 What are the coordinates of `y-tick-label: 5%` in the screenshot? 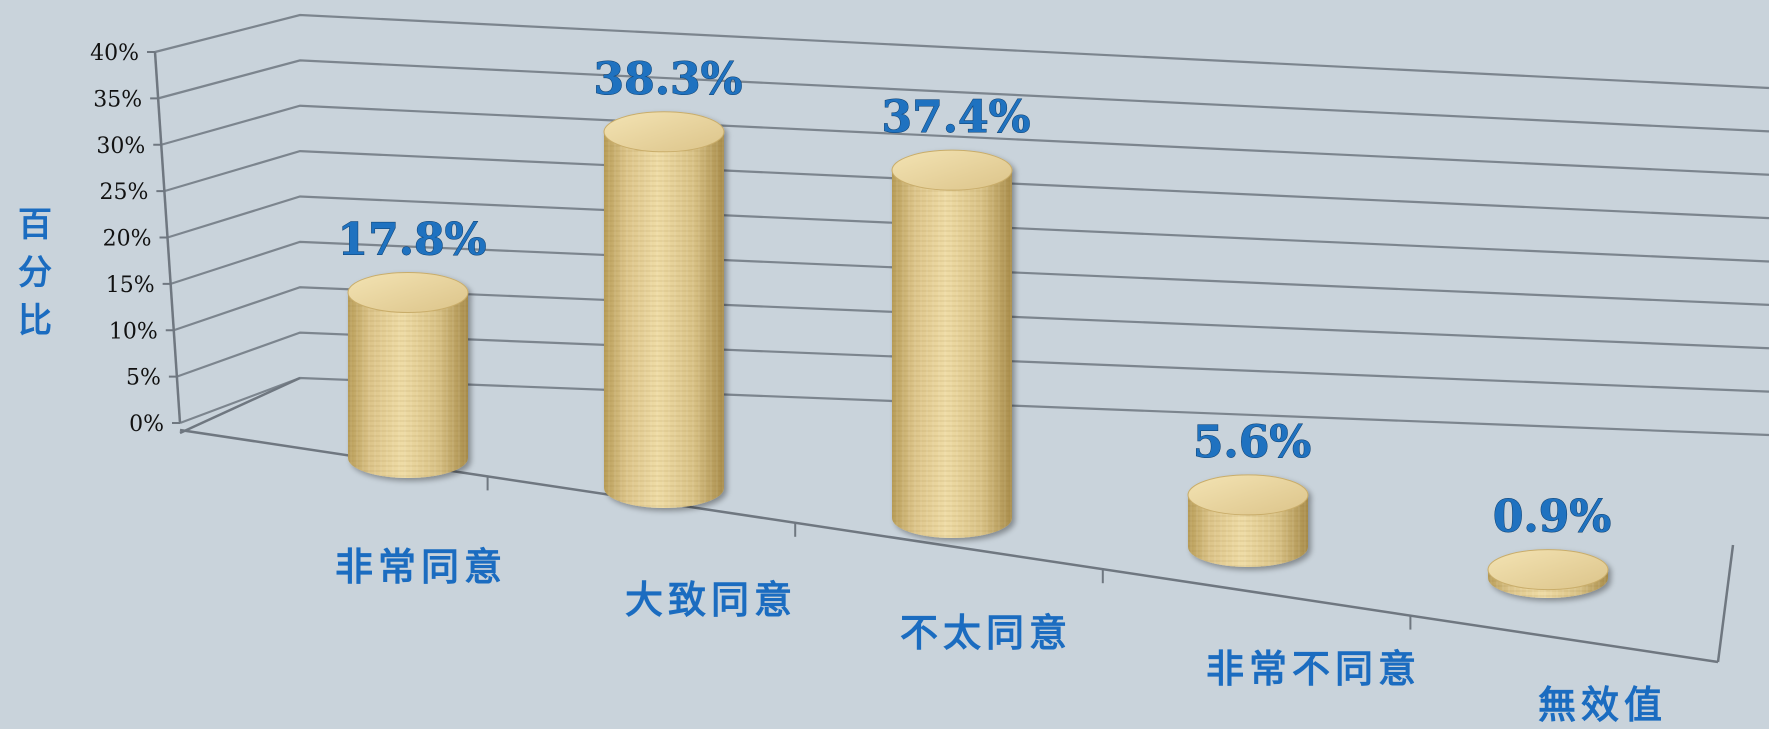 It's located at (143, 378).